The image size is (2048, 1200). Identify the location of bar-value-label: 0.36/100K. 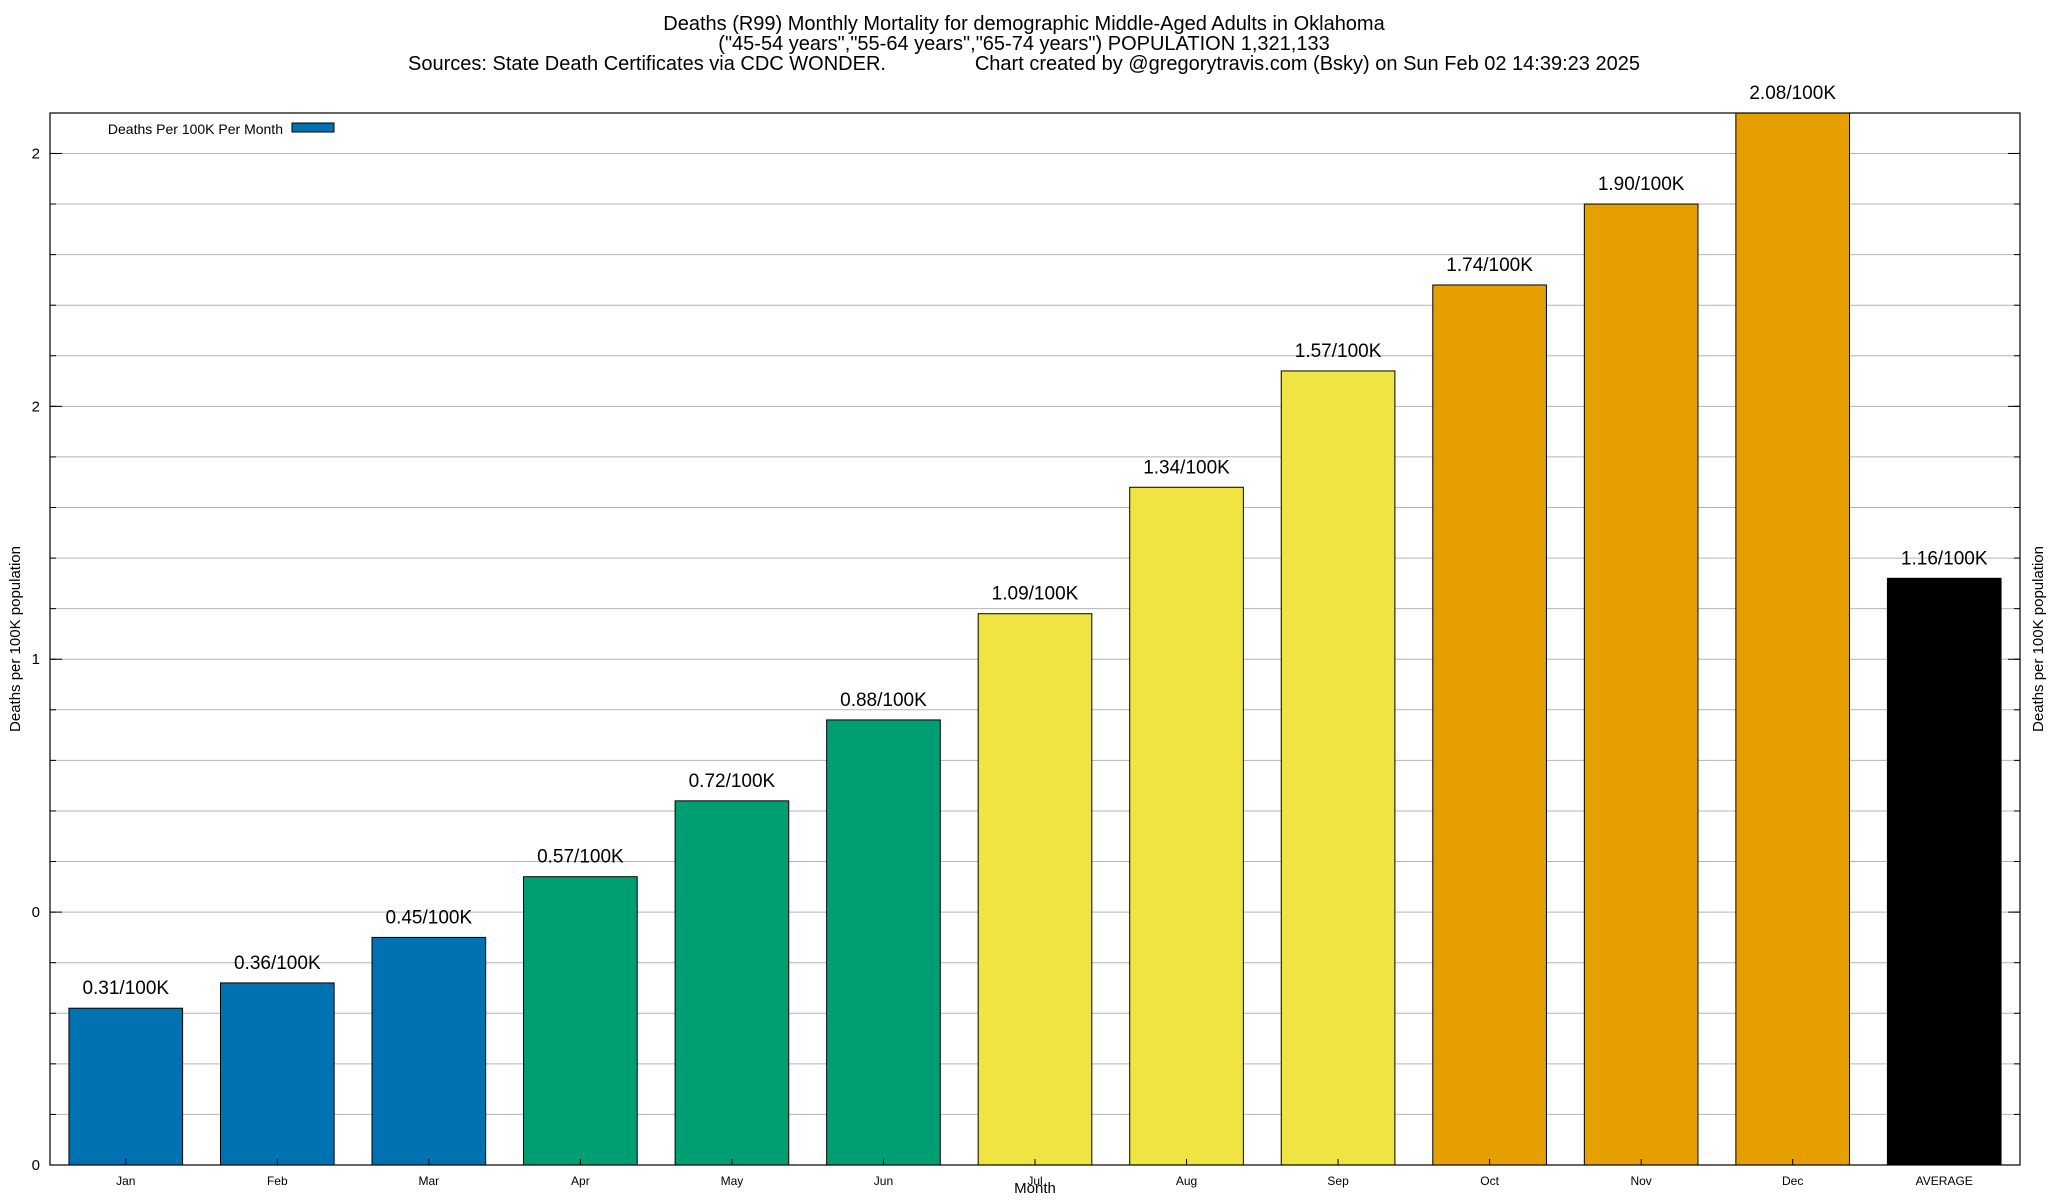
(277, 963).